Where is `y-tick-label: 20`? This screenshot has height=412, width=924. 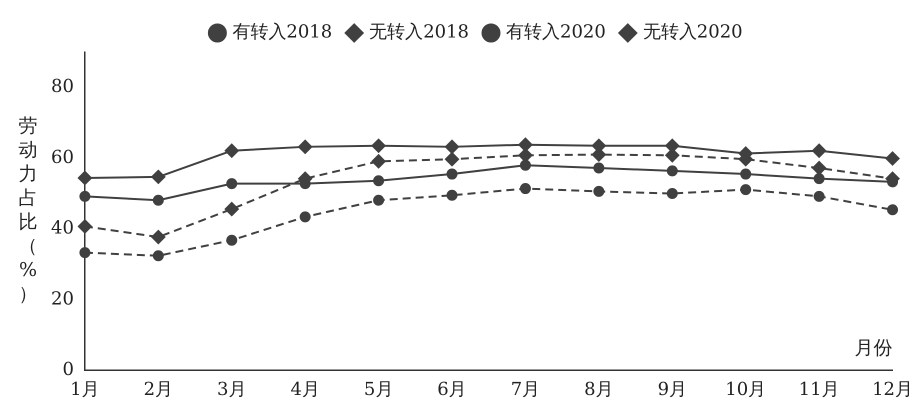 y-tick-label: 20 is located at coordinates (62, 299).